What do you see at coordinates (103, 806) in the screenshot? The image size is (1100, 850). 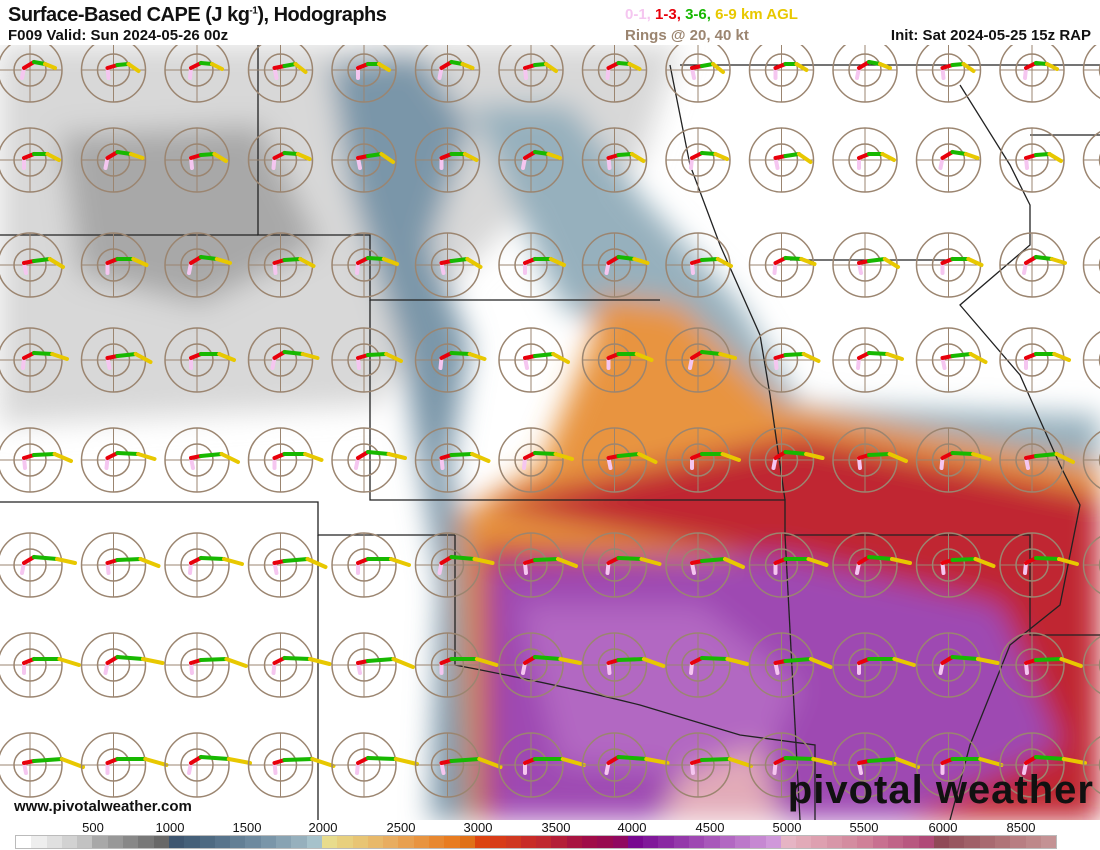 I see `site-url: www.pivotalweather.com` at bounding box center [103, 806].